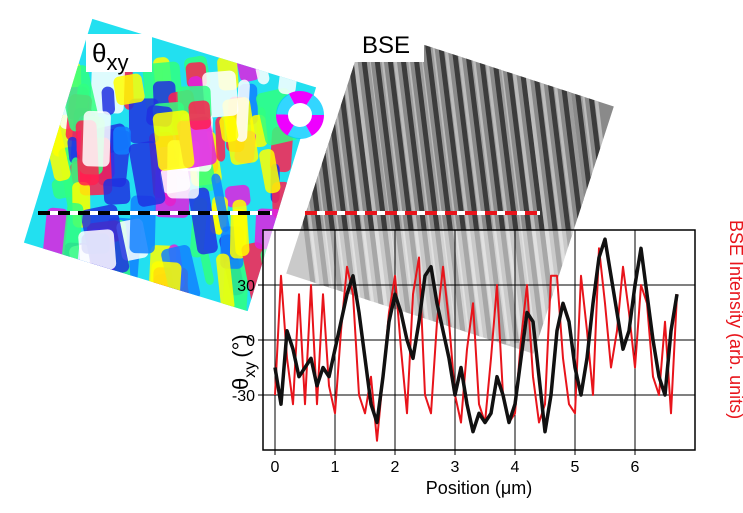 The width and height of the screenshot is (743, 513). Describe the element at coordinates (386, 45) in the screenshot. I see `image-label: BSE` at that location.